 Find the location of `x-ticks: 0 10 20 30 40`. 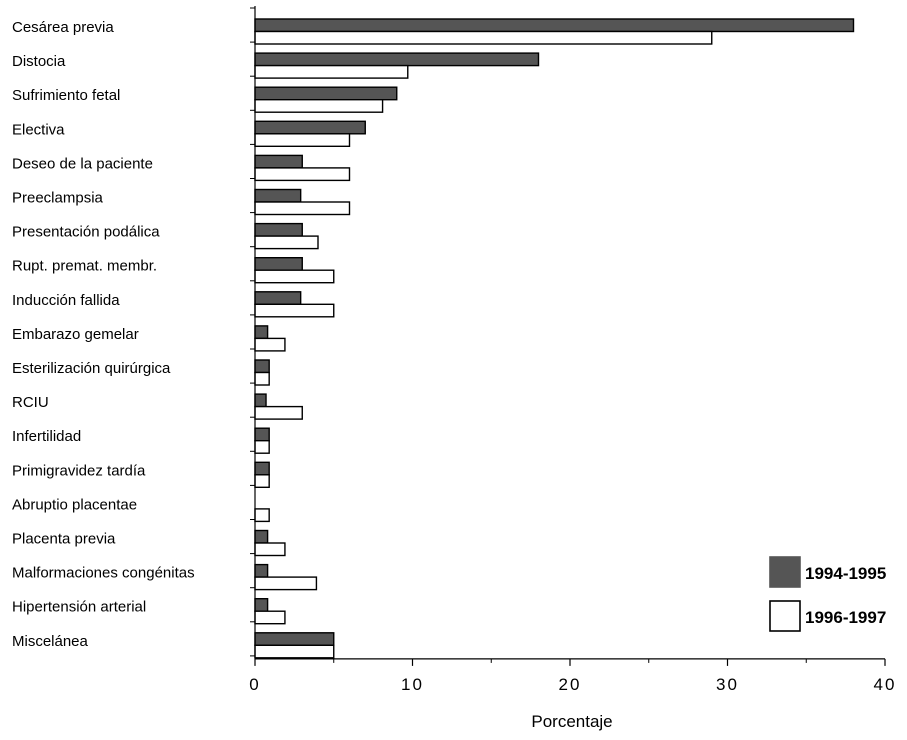

x-ticks: 0 10 20 30 40 is located at coordinates (573, 676).